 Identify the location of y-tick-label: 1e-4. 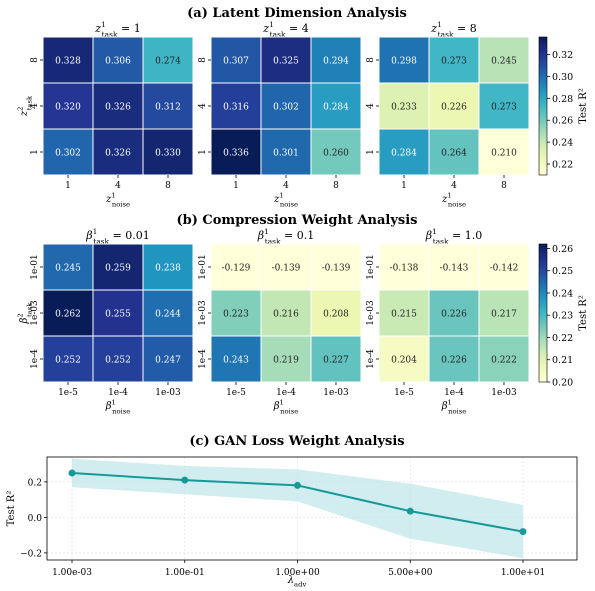
(371, 359).